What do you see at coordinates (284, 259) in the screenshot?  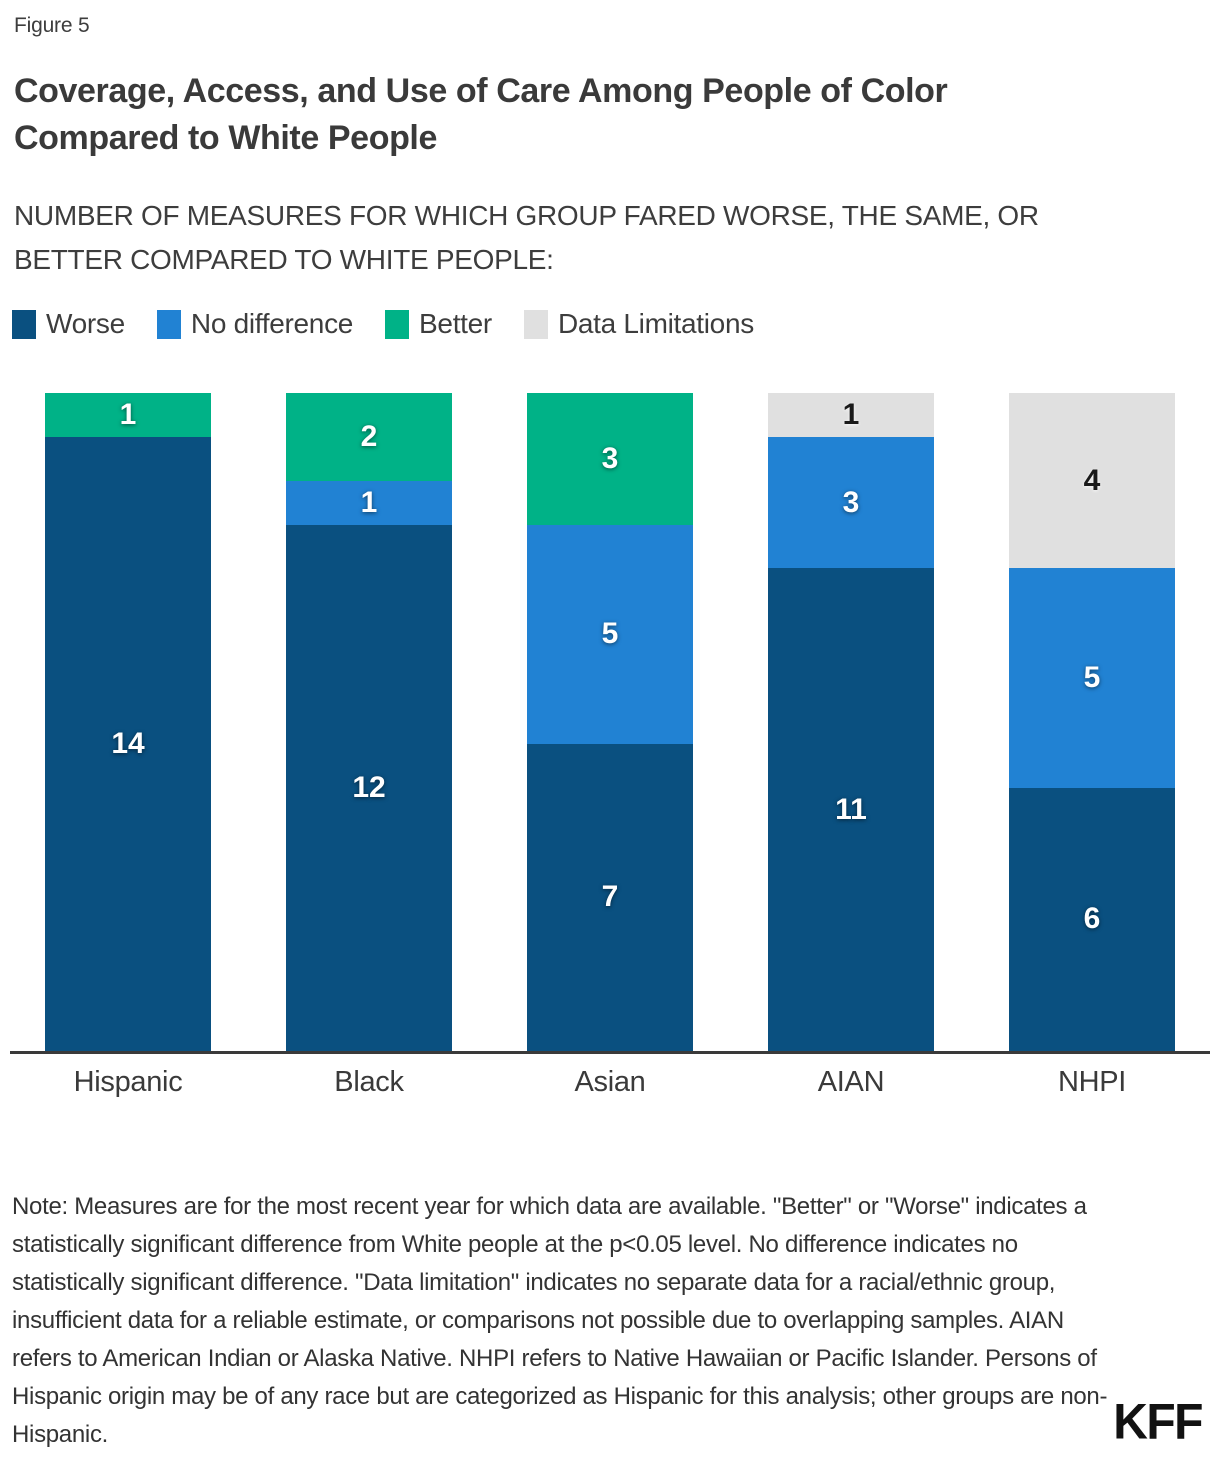 I see `chart-subtitle-line2: BETTER COMPARED TO WHITE PEOPLE:` at bounding box center [284, 259].